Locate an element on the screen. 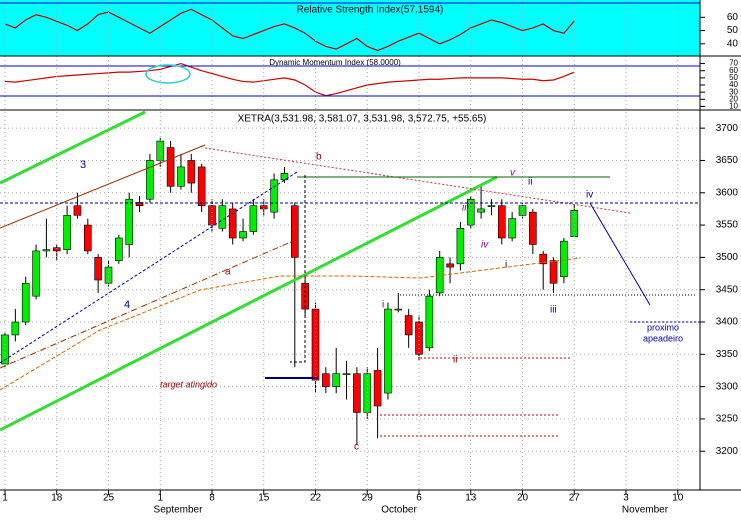 Image resolution: width=741 pixels, height=521 pixels. annotation: target atingido is located at coordinates (188, 384).